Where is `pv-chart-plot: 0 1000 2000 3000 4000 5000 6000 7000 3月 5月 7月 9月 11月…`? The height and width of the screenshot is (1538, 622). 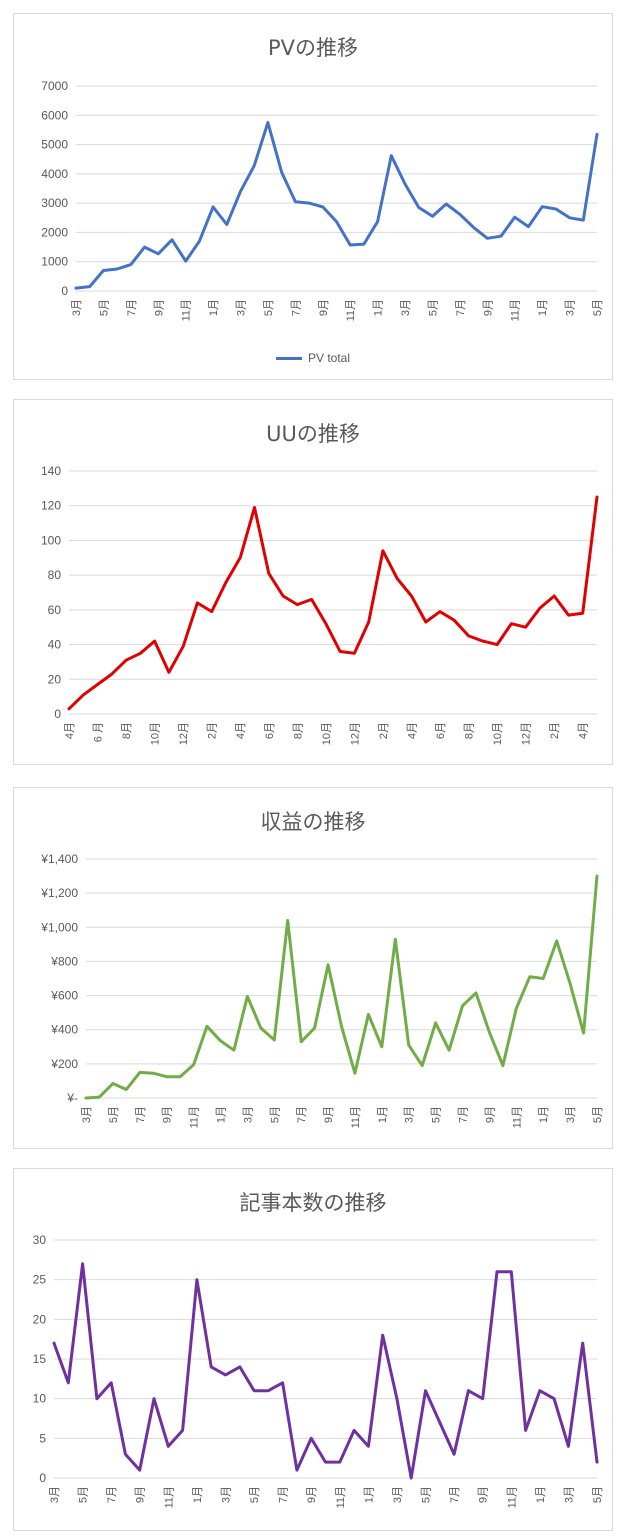
pv-chart-plot: 0 1000 2000 3000 4000 5000 6000 7000 3月 5月 7月 9月 11月… is located at coordinates (322, 200).